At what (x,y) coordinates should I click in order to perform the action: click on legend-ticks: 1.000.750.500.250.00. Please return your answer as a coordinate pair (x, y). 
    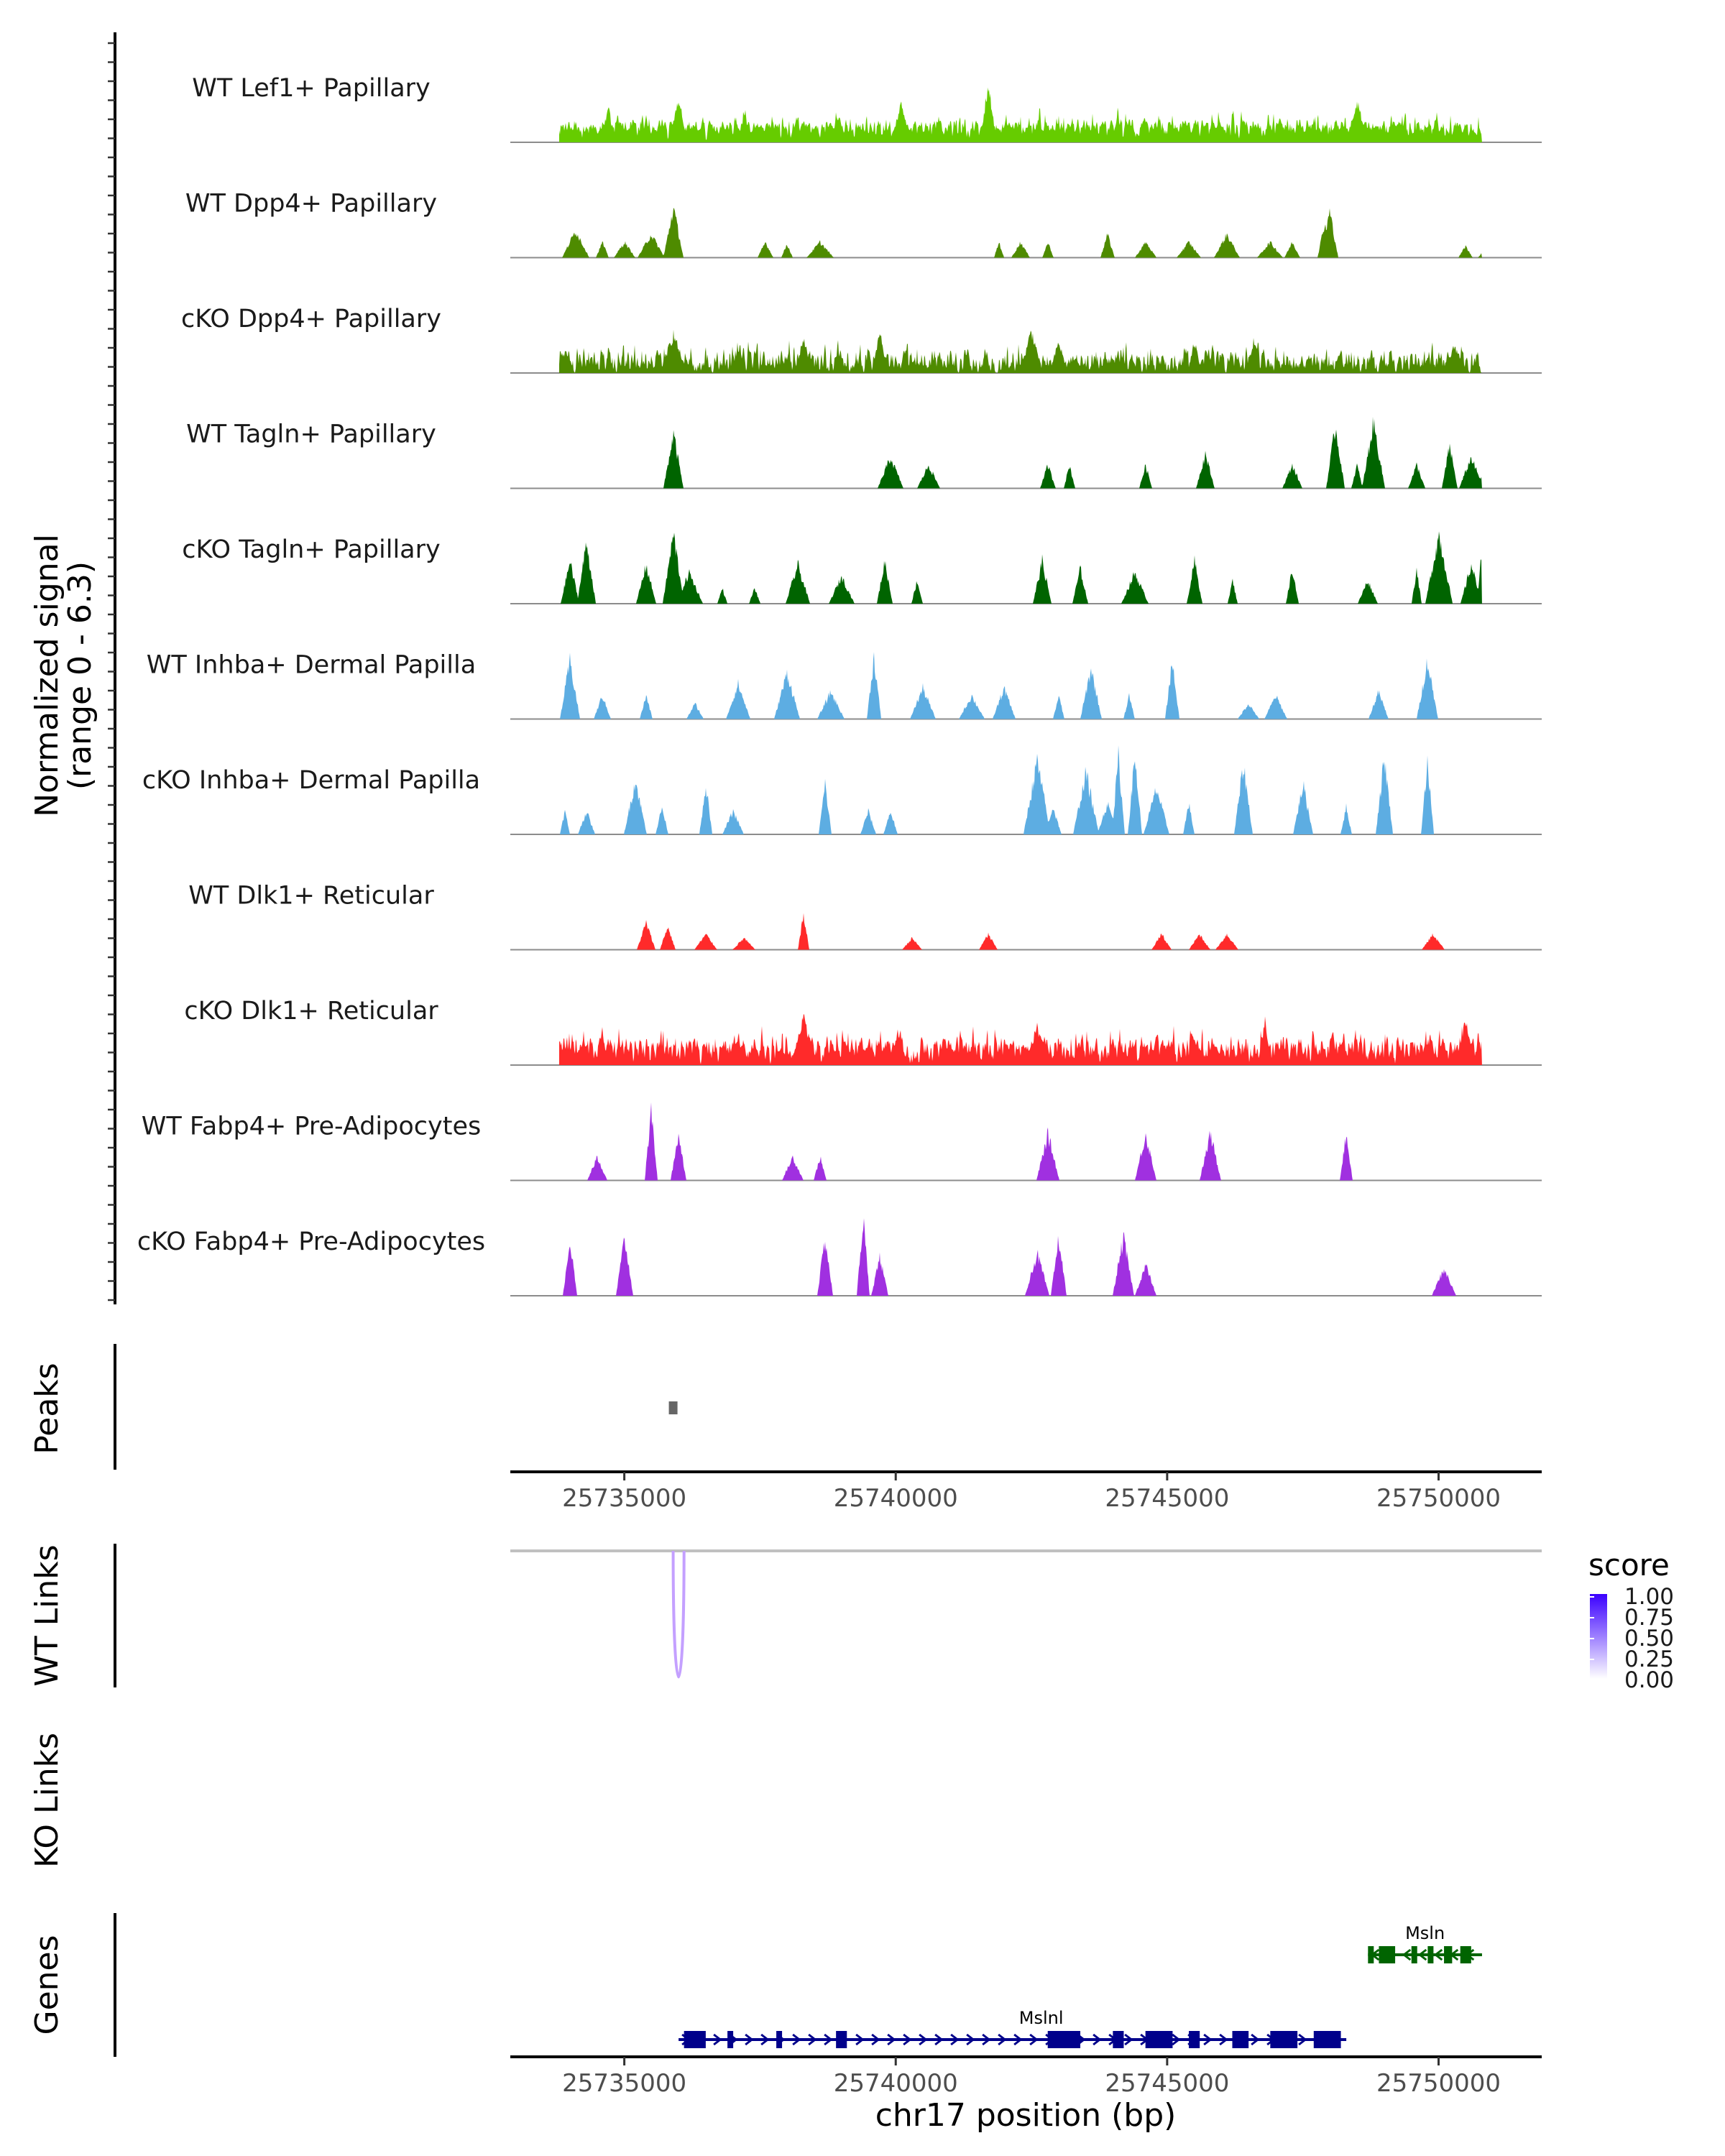
    Looking at the image, I should click on (1632, 1638).